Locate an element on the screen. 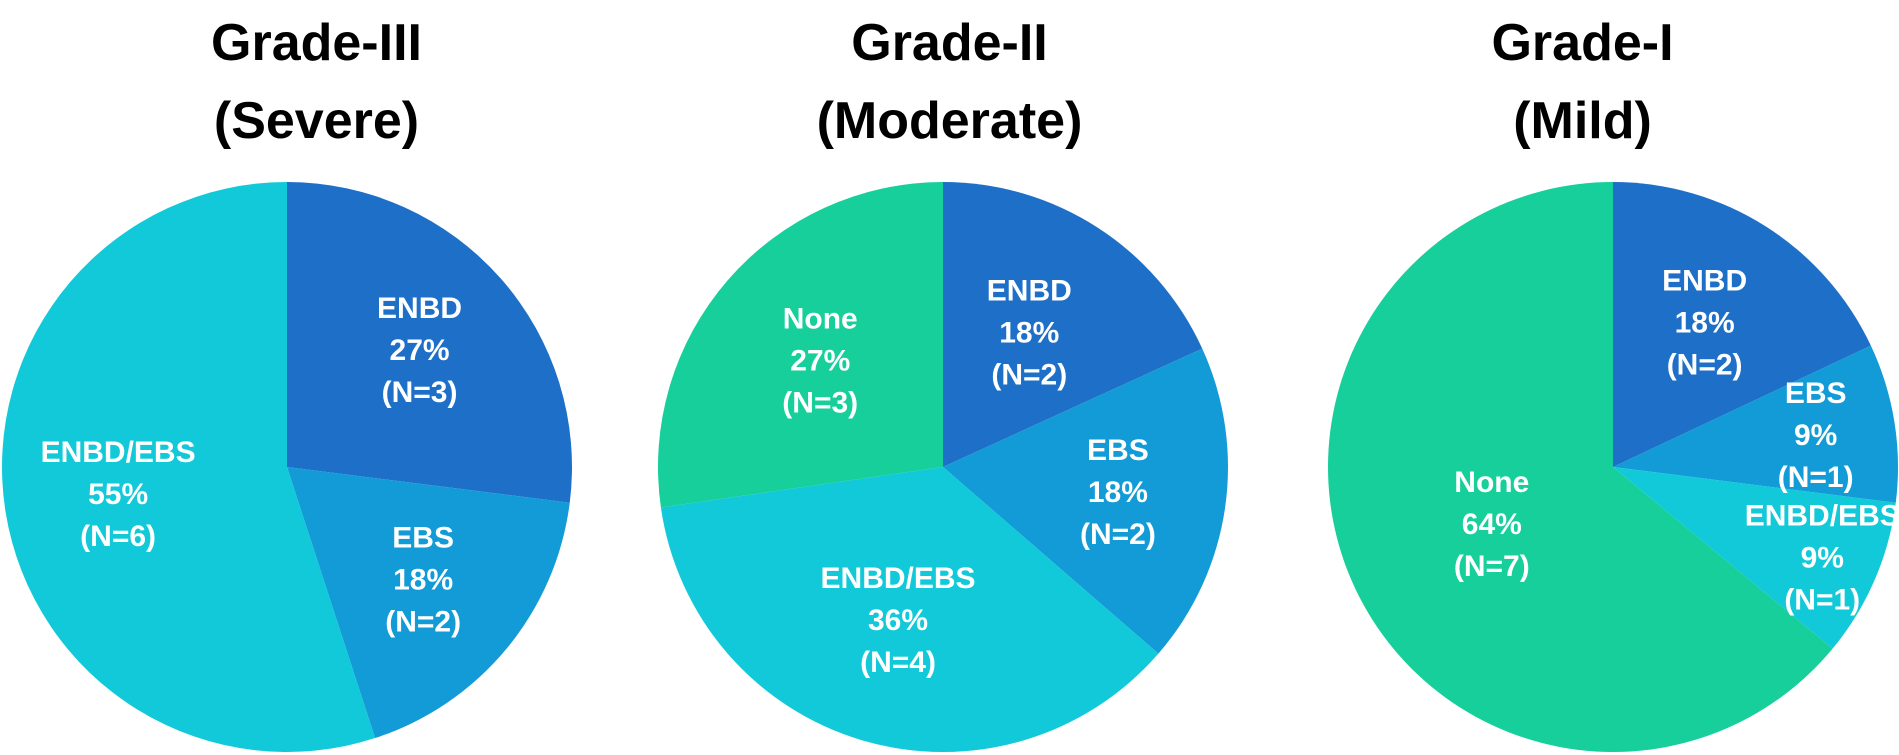  slice-label-ebs: EBS 9% (N=1) is located at coordinates (1816, 435).